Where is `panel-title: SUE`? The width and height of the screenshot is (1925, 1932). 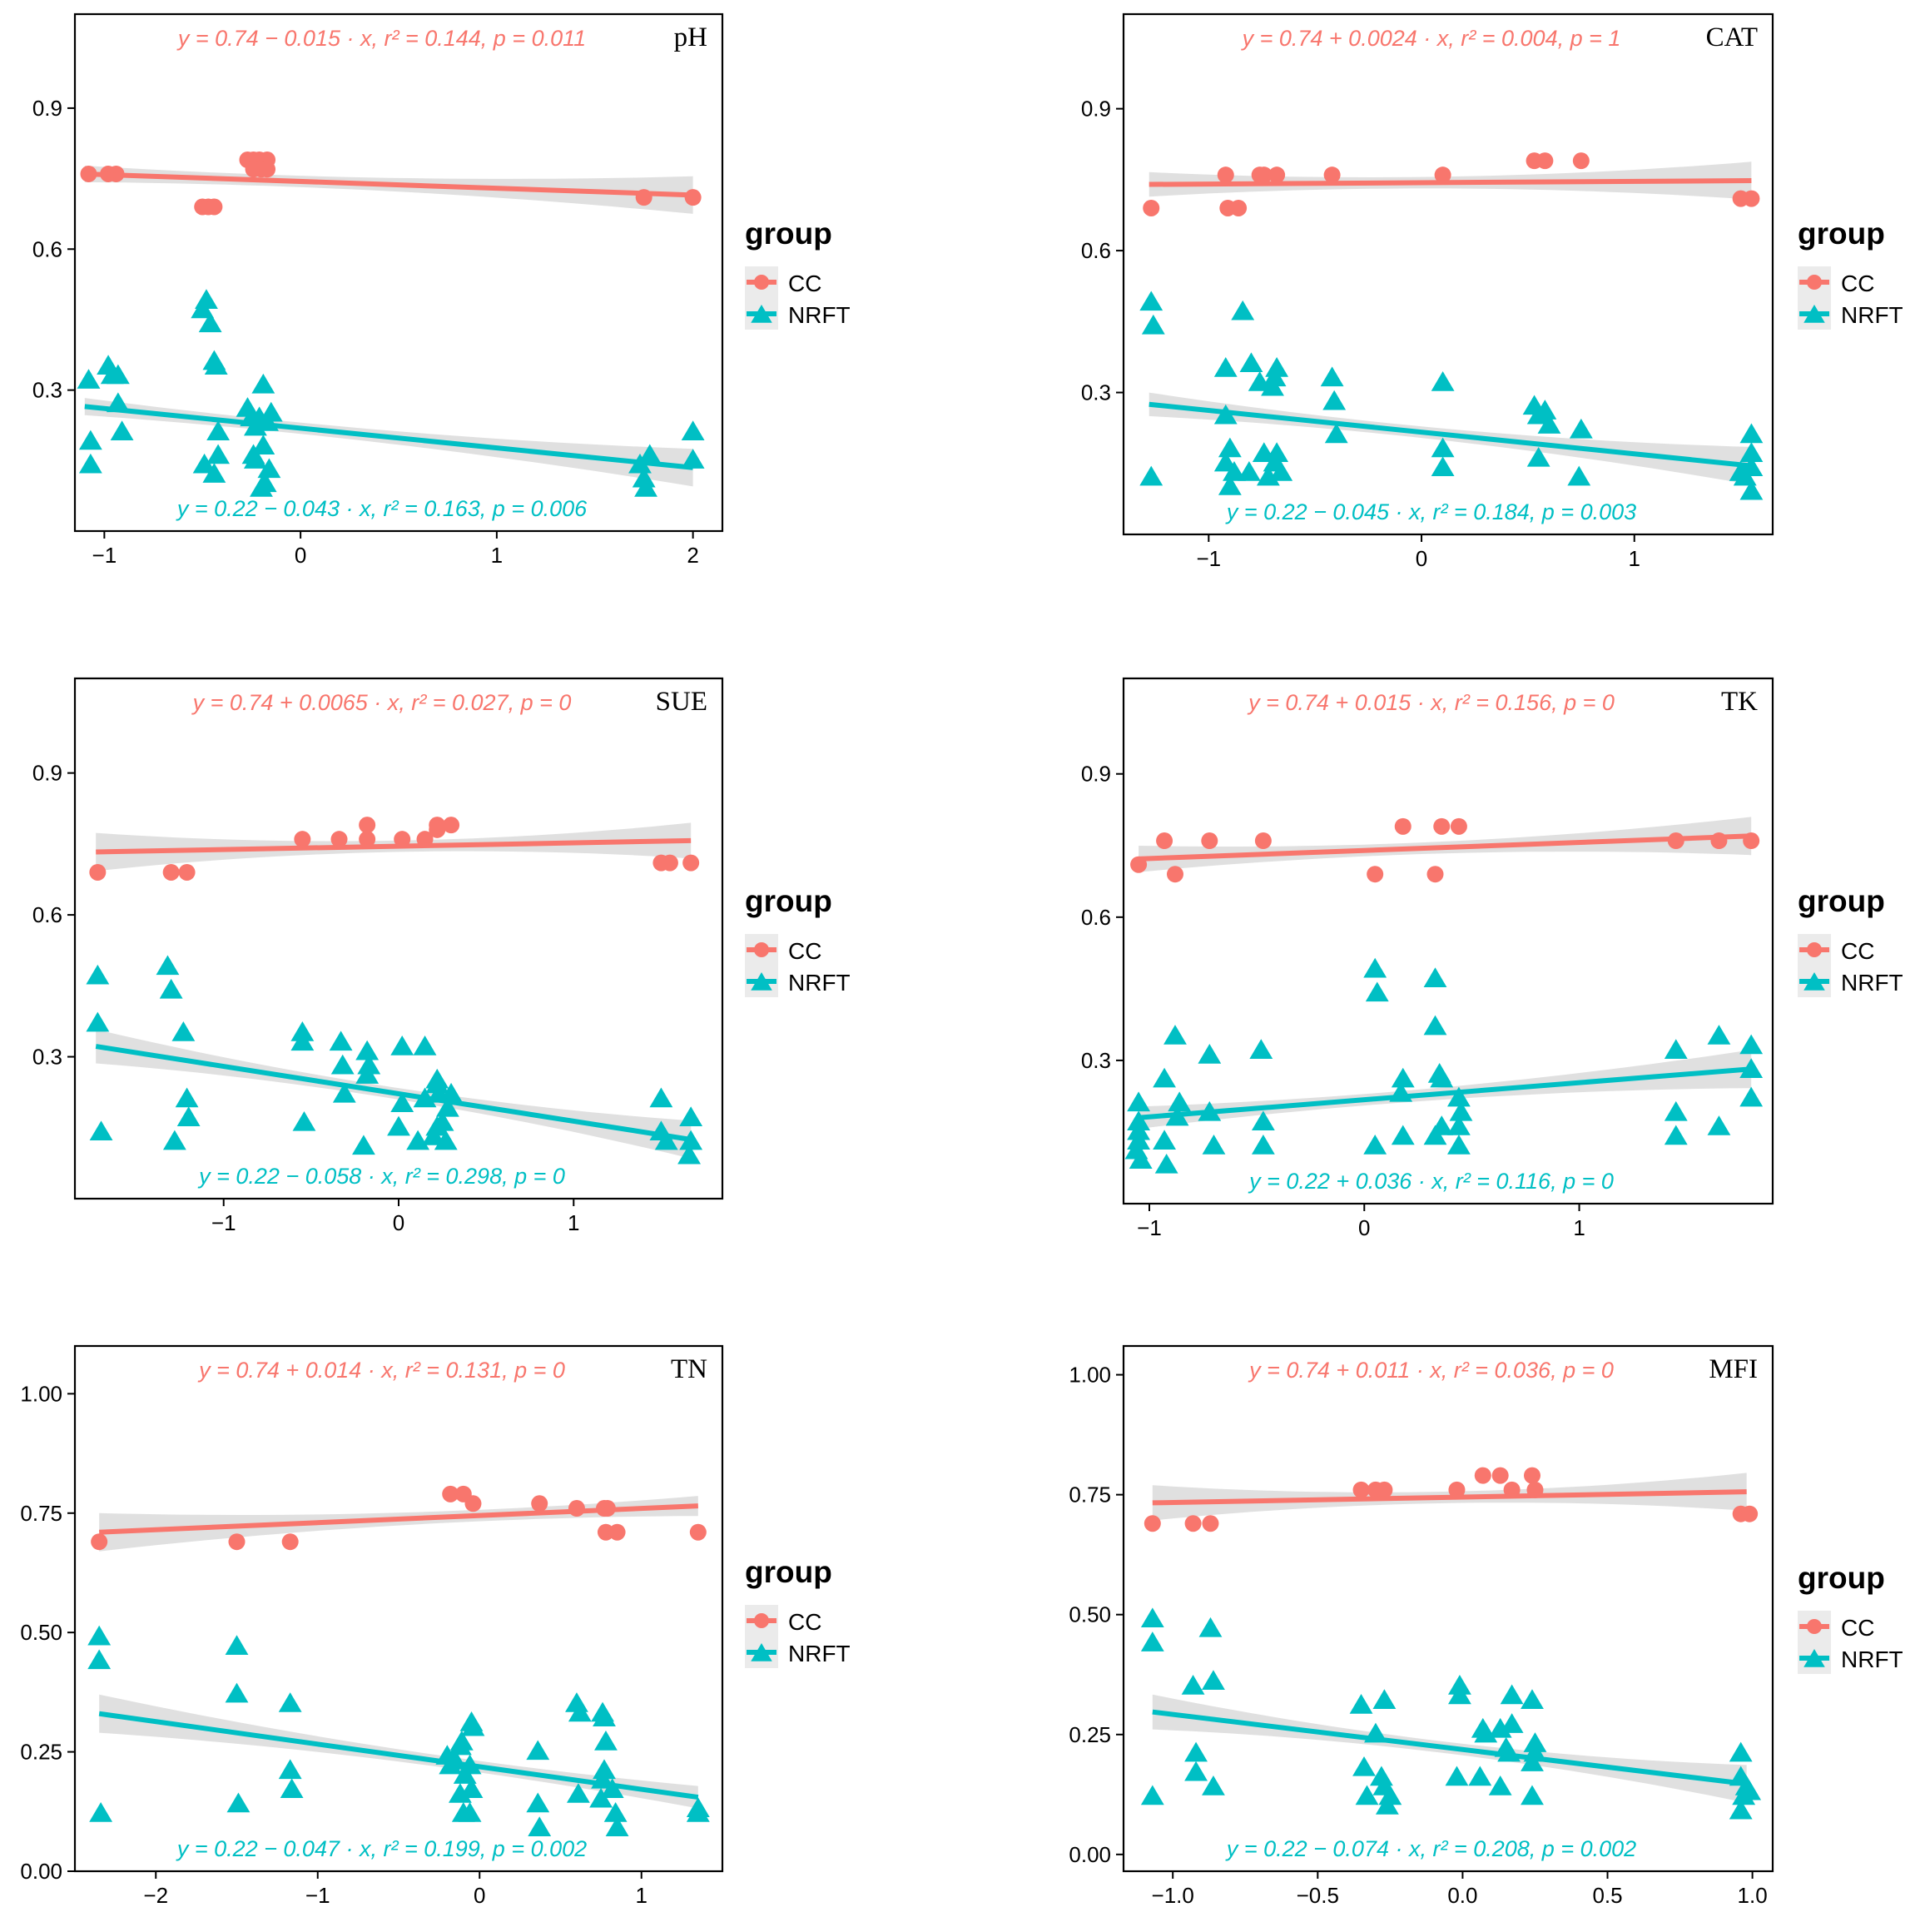
panel-title: SUE is located at coordinates (681, 702).